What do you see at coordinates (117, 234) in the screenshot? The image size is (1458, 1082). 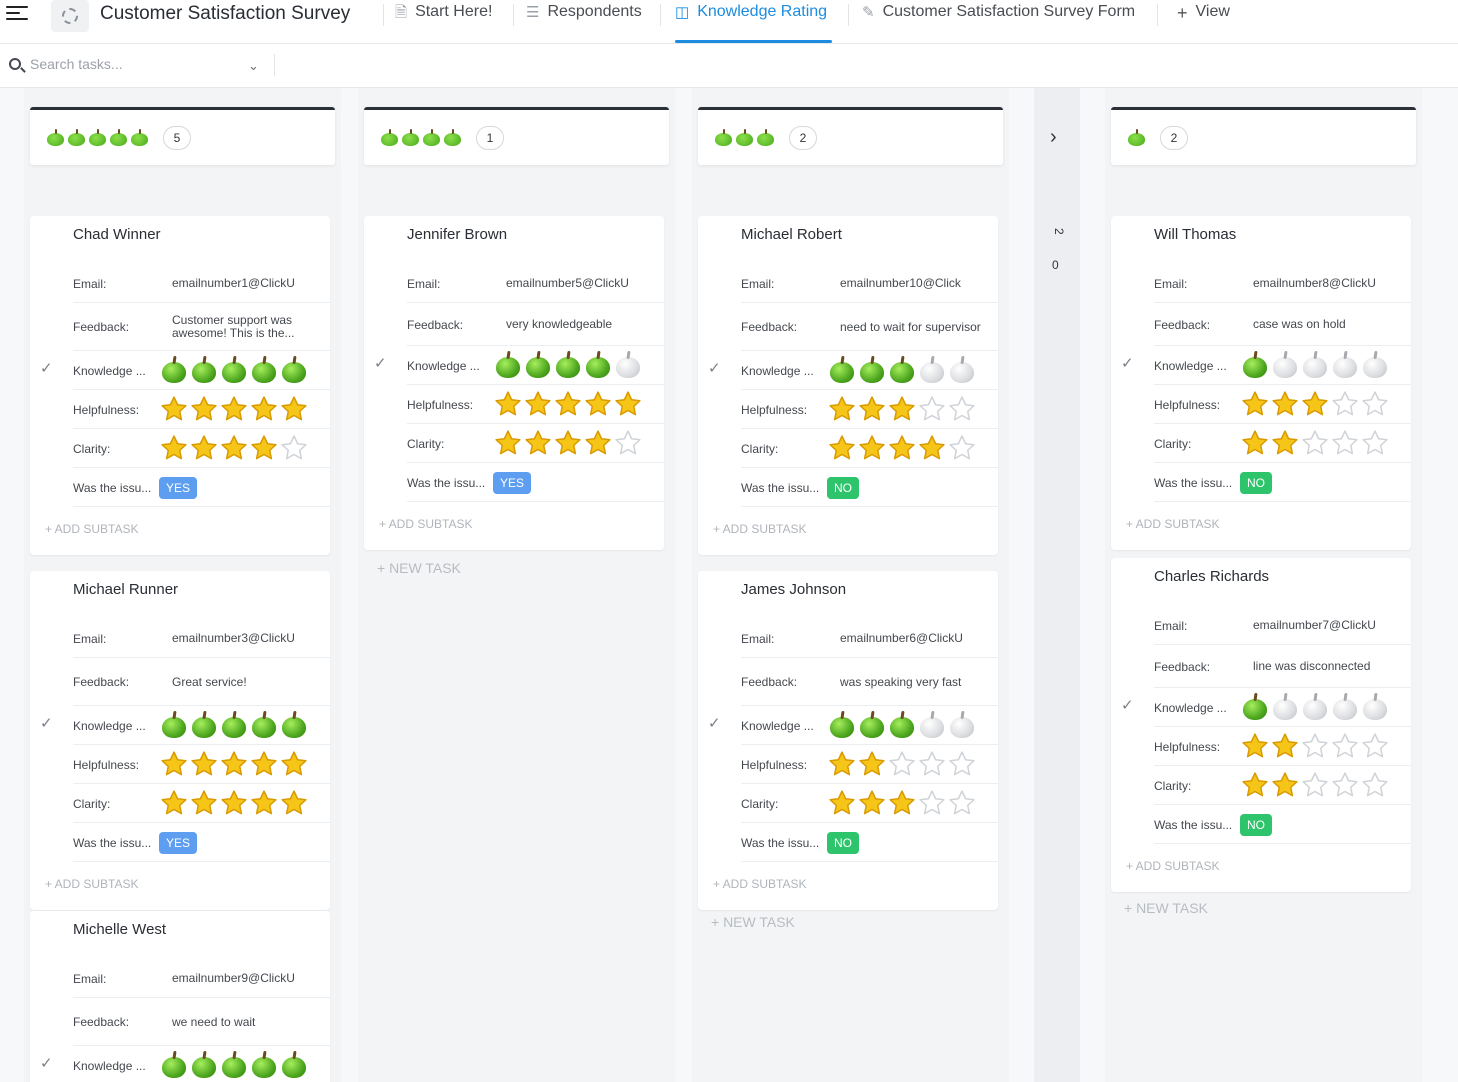 I see `task-name: Chad Winner` at bounding box center [117, 234].